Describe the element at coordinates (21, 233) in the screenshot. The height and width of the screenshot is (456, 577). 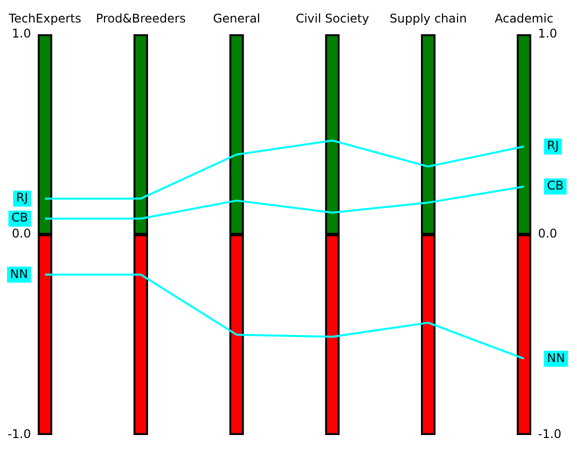
I see `y-tick-label: 0.0` at that location.